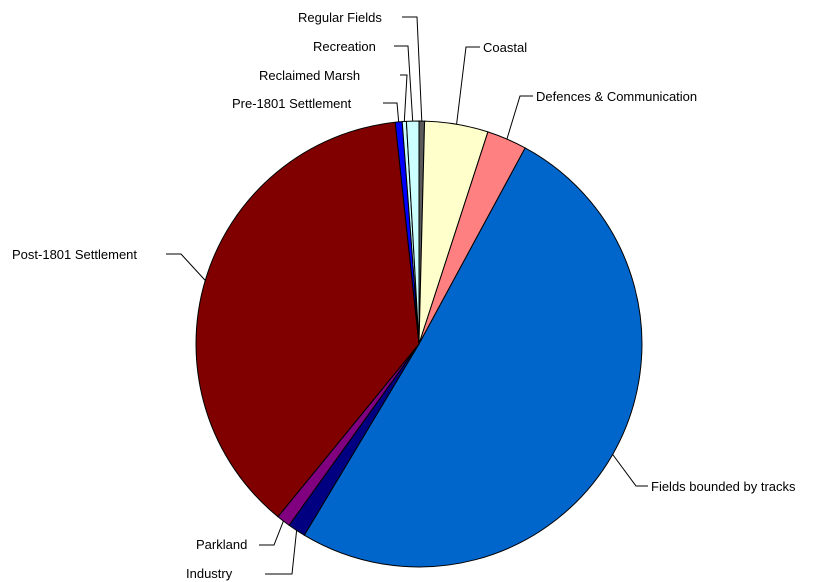  Describe the element at coordinates (344, 46) in the screenshot. I see `label-recreation: Recreation` at that location.